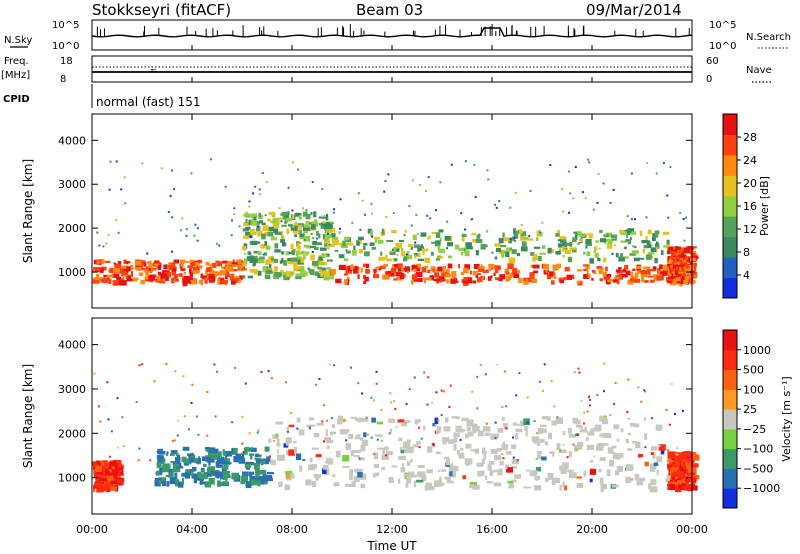 The height and width of the screenshot is (554, 800). What do you see at coordinates (92, 529) in the screenshot?
I see `x-tick-label: 00:00` at bounding box center [92, 529].